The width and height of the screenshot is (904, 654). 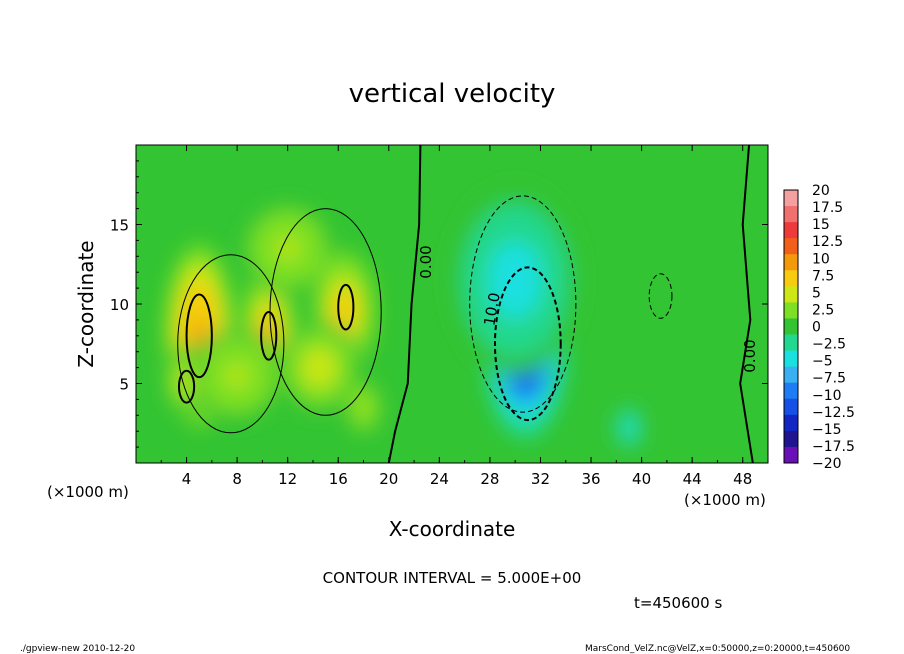 What do you see at coordinates (678, 603) in the screenshot?
I see `time-text: t=450600 s` at bounding box center [678, 603].